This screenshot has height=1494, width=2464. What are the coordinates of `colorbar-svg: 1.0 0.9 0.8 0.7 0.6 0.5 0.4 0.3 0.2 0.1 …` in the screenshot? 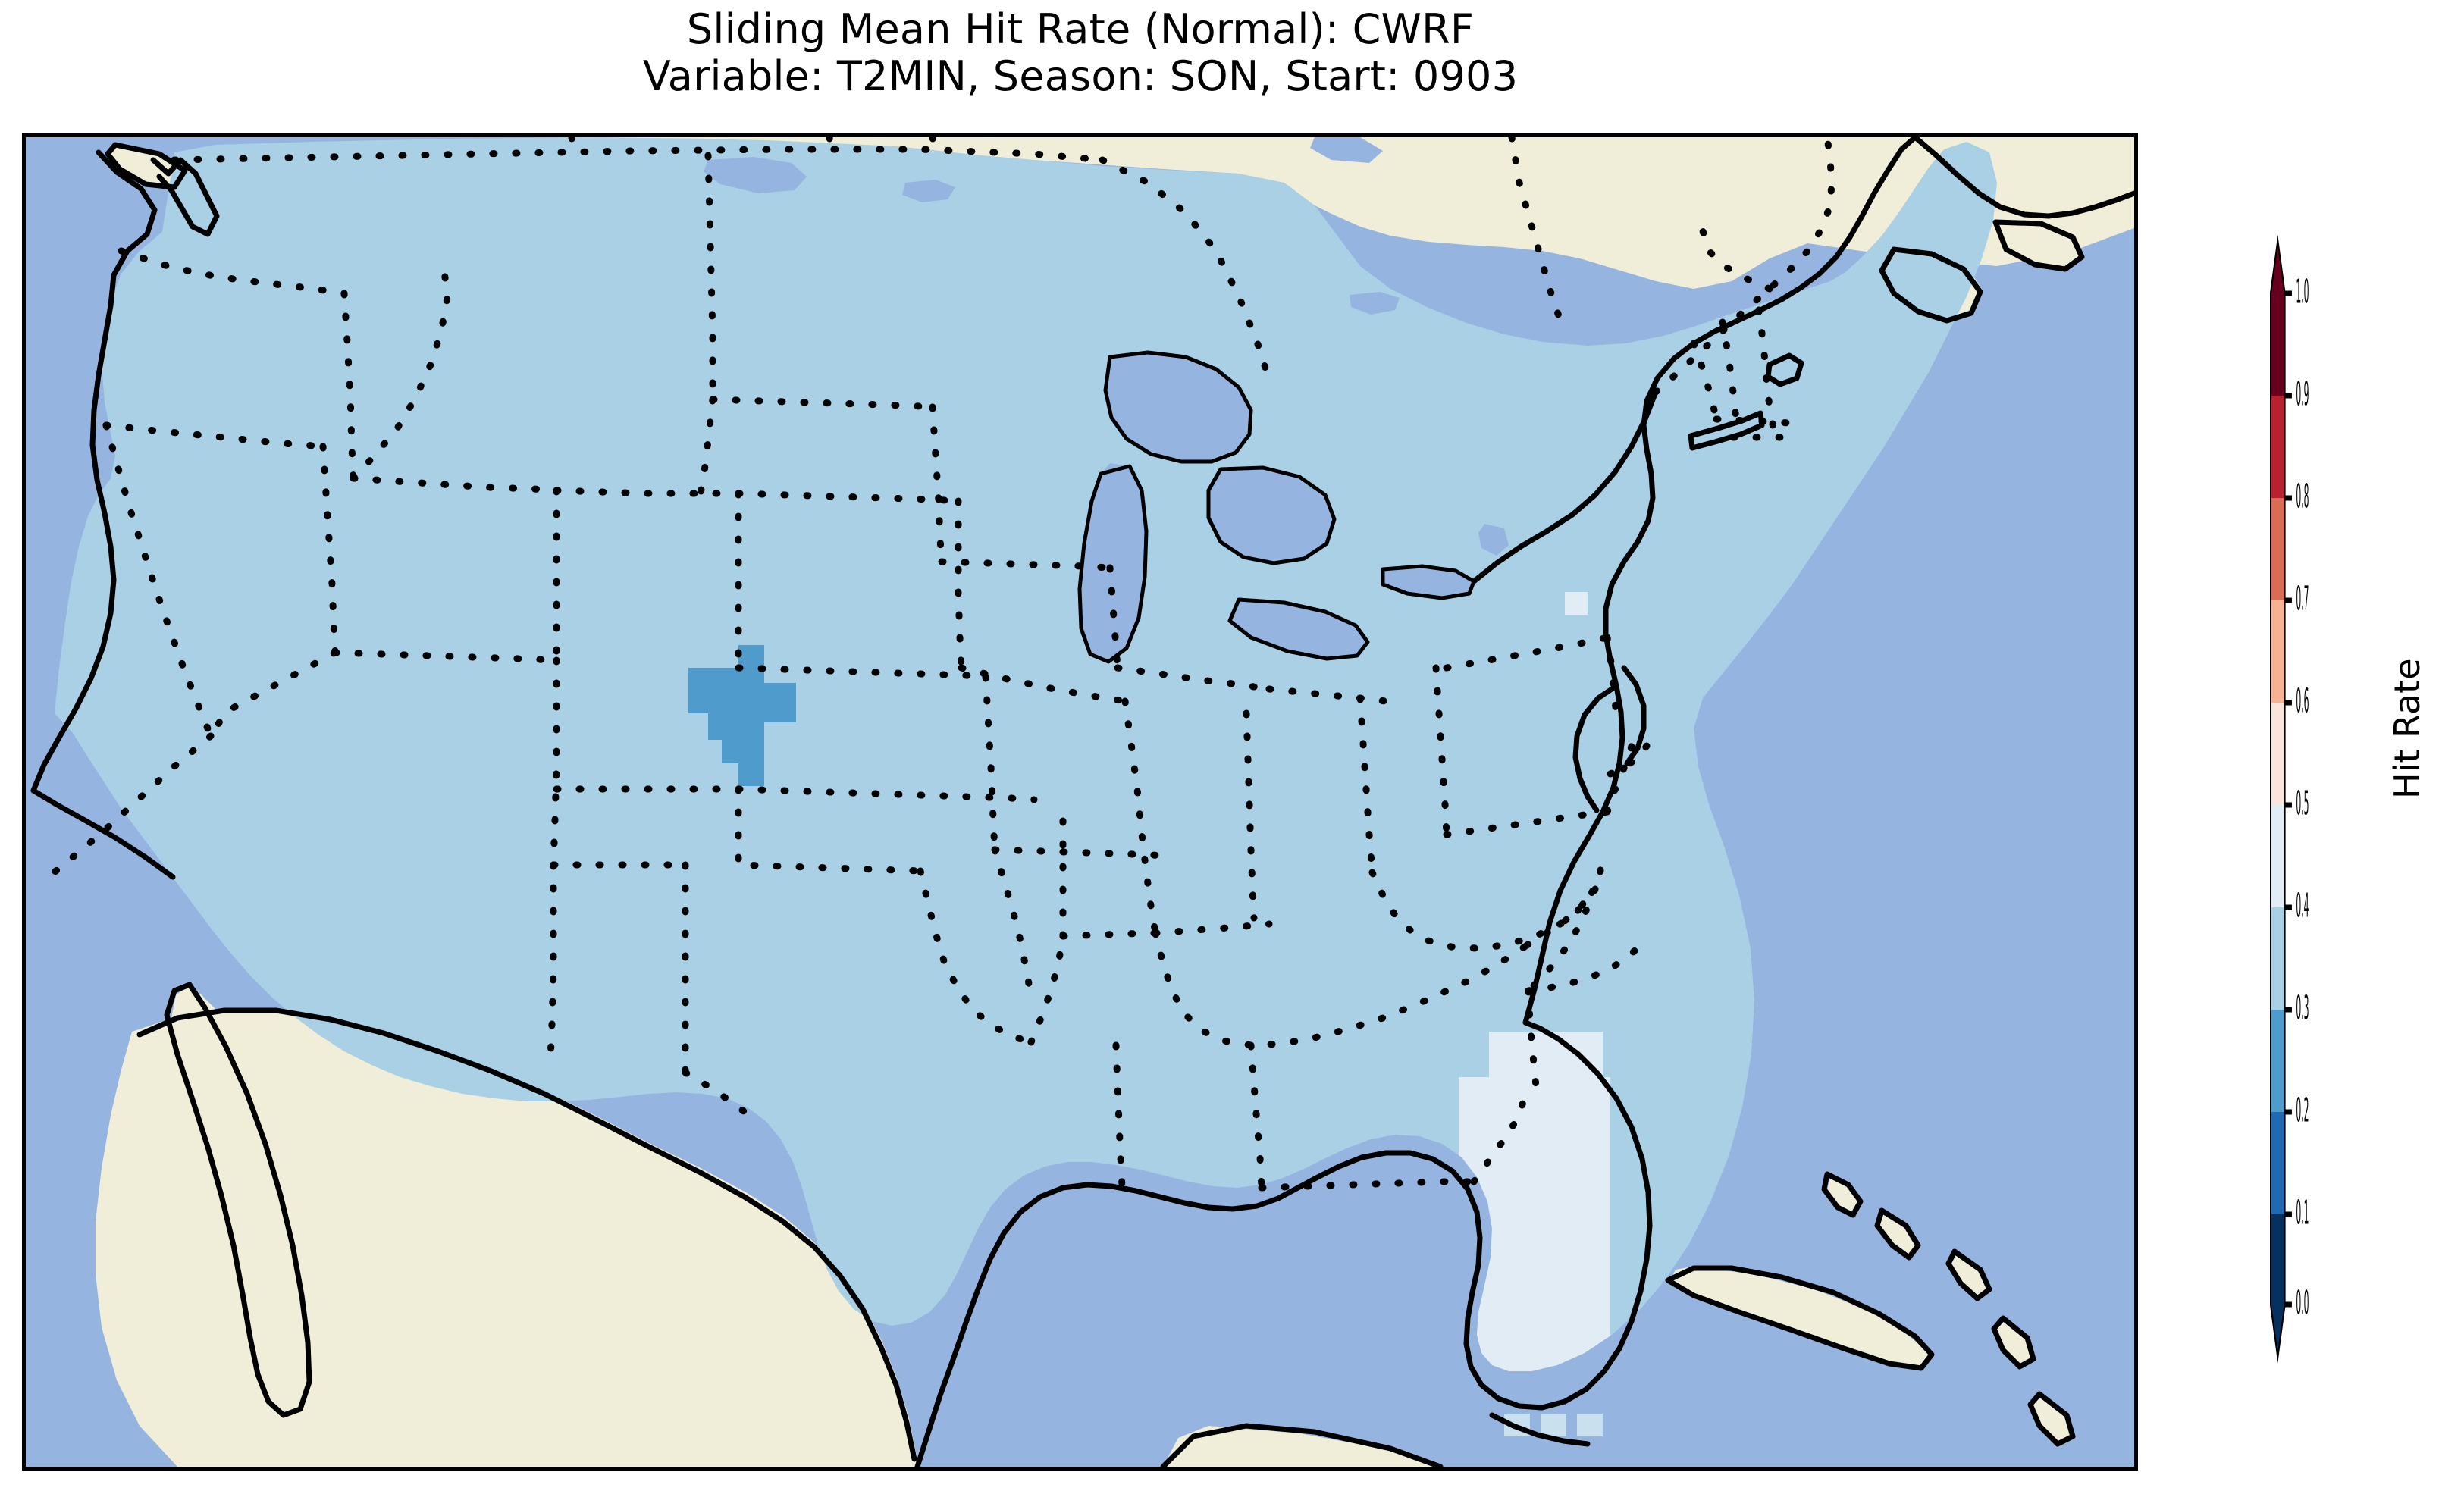 It's located at (2290, 799).